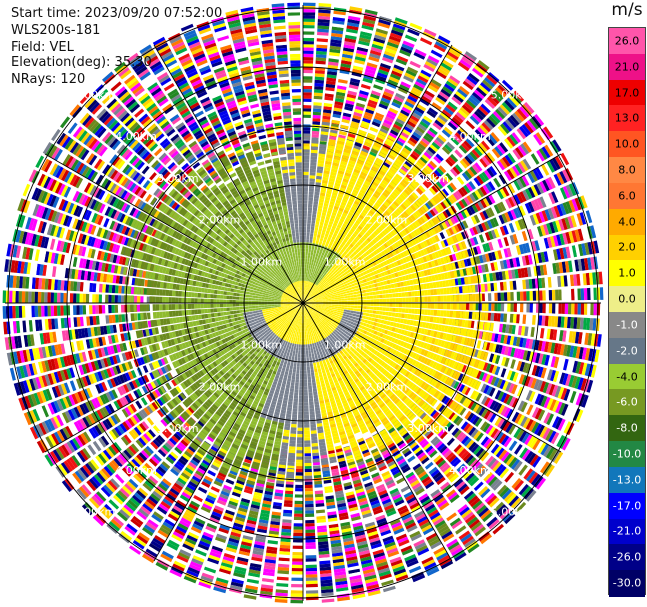 The image size is (647, 607). I want to click on colorbar-tick-label: 17.0, so click(627, 93).